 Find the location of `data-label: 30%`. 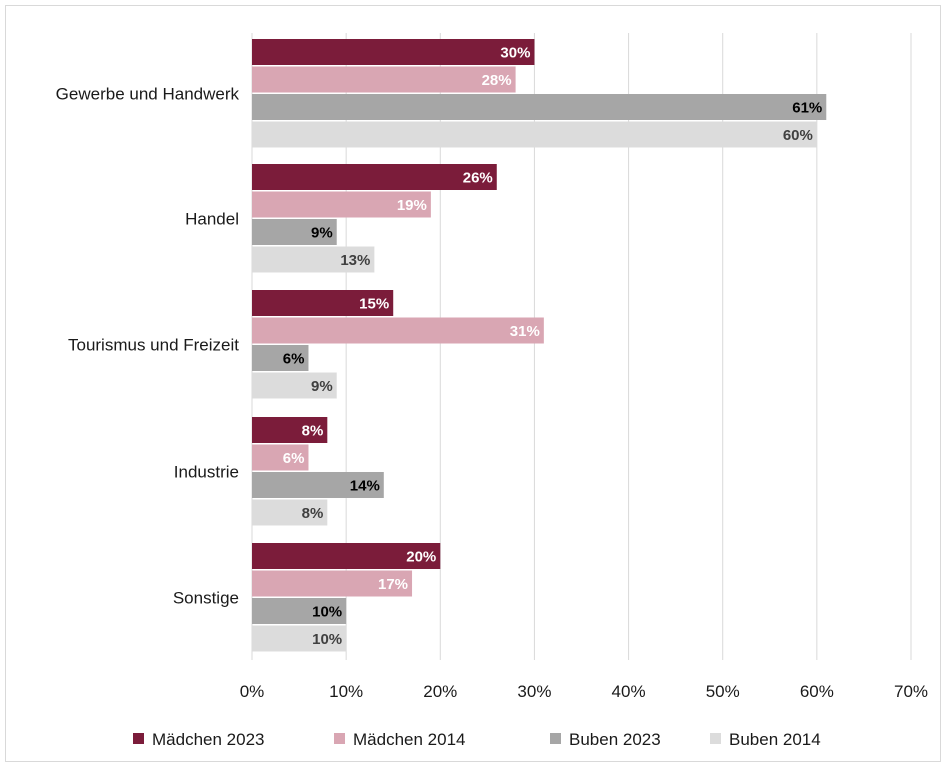

data-label: 30% is located at coordinates (515, 53).